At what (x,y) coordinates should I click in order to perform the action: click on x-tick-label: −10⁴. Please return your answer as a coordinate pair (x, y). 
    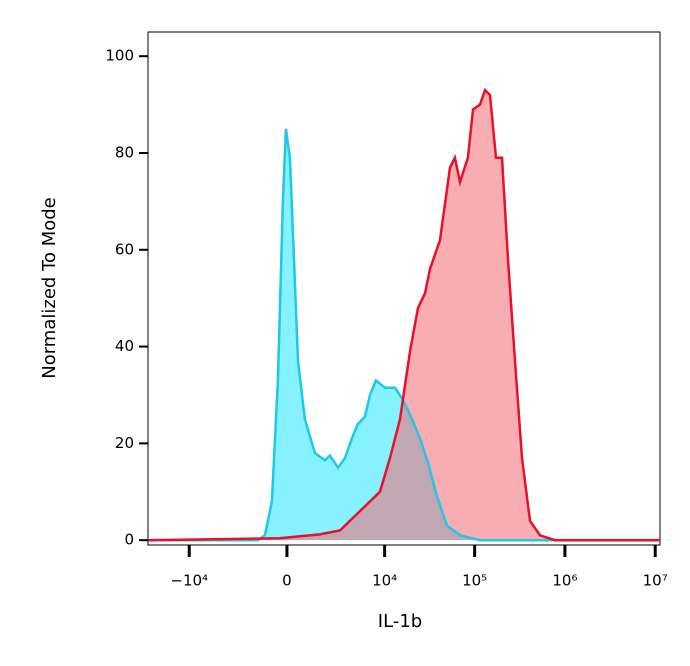
    Looking at the image, I should click on (189, 581).